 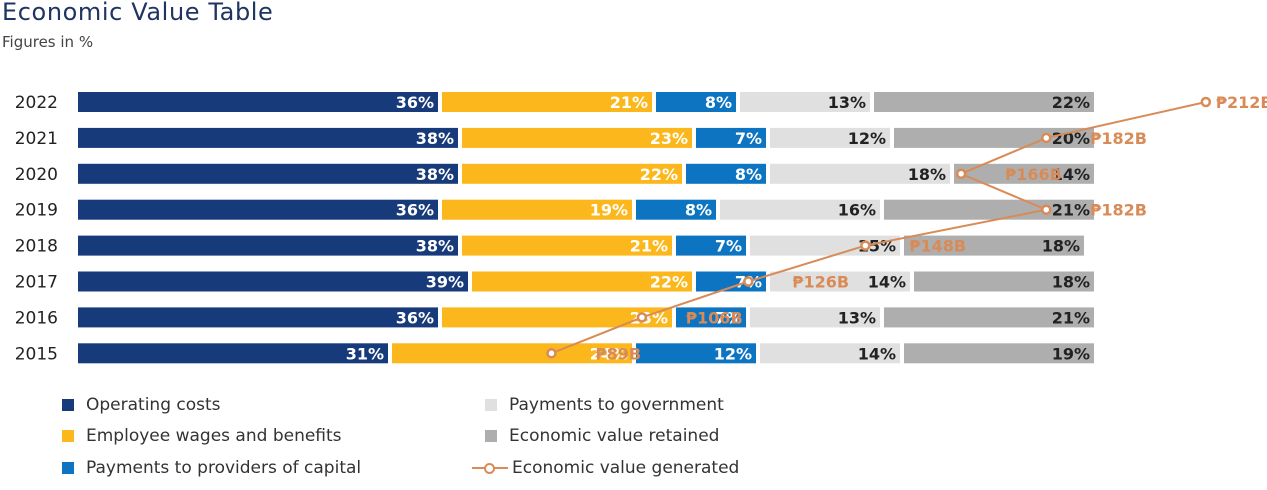 I want to click on legend-label: Operating costs, so click(x=153, y=405).